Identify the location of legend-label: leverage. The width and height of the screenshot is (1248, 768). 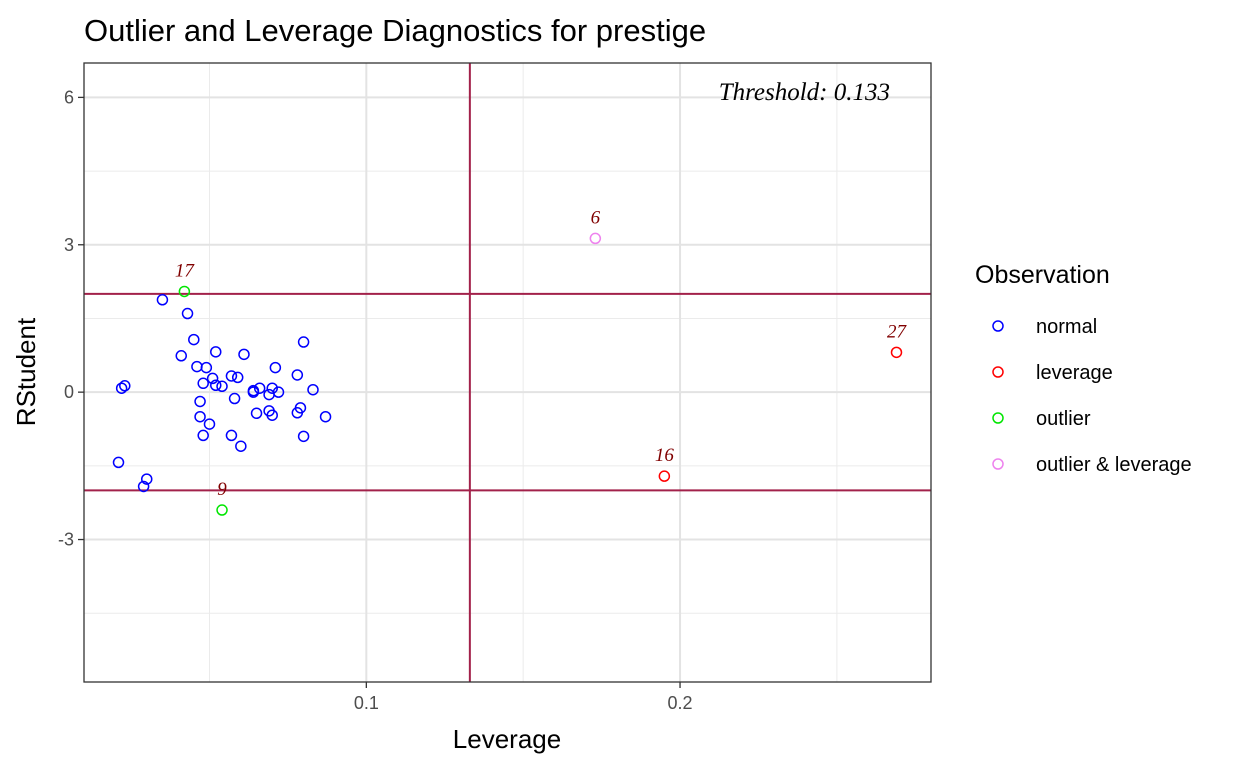
(1074, 373).